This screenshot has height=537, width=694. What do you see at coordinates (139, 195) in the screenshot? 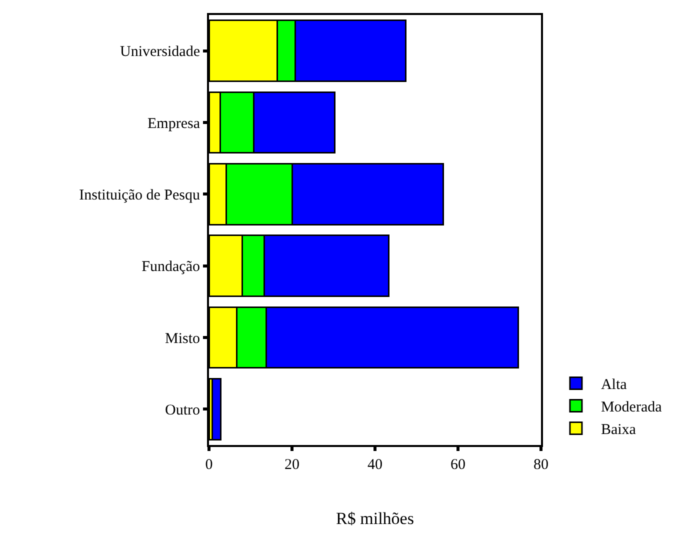
I see `y-tick-label: Instituição de Pesqu` at bounding box center [139, 195].